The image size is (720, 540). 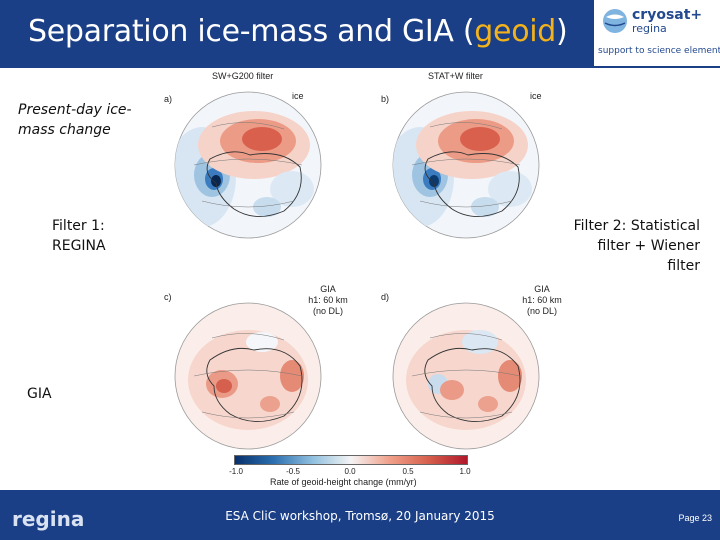 What do you see at coordinates (360, 67) in the screenshot?
I see `header-rule` at bounding box center [360, 67].